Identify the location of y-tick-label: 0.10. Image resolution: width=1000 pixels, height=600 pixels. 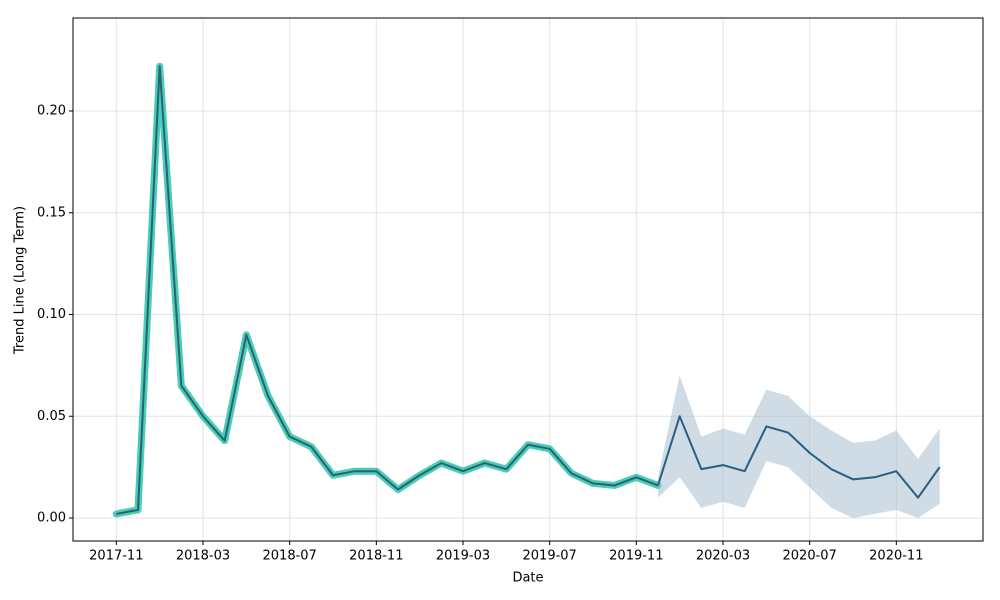
(51, 314).